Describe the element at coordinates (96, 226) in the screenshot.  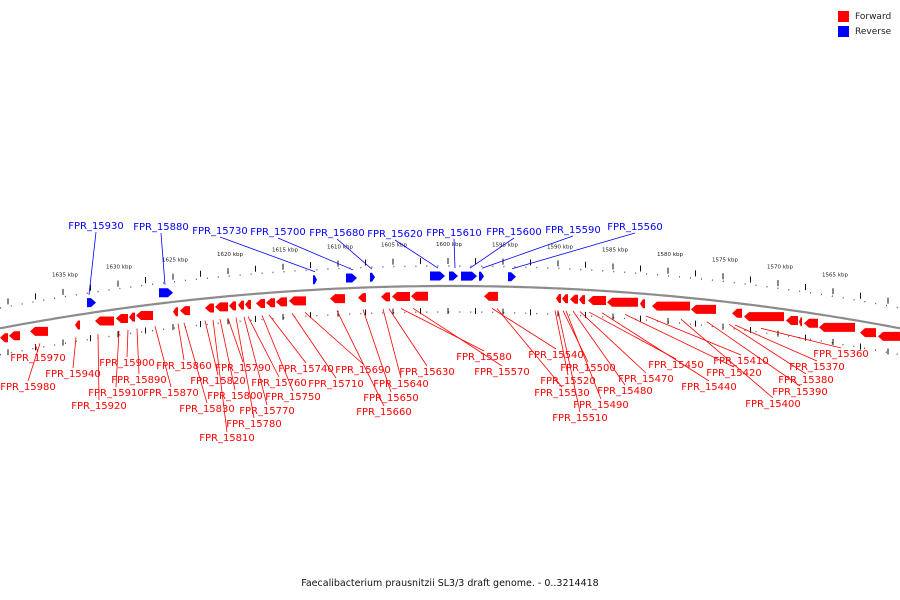
I see `reverse-gene-label: FPR_15930` at that location.